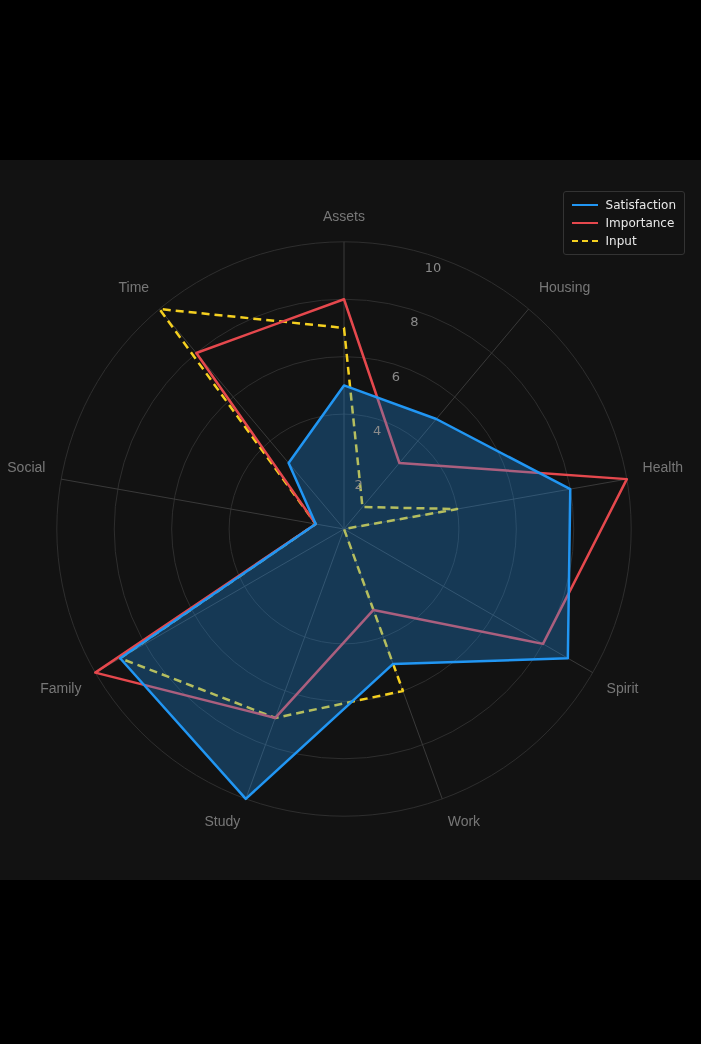 This screenshot has height=1044, width=701. What do you see at coordinates (344, 216) in the screenshot?
I see `spoke-label: Assets` at bounding box center [344, 216].